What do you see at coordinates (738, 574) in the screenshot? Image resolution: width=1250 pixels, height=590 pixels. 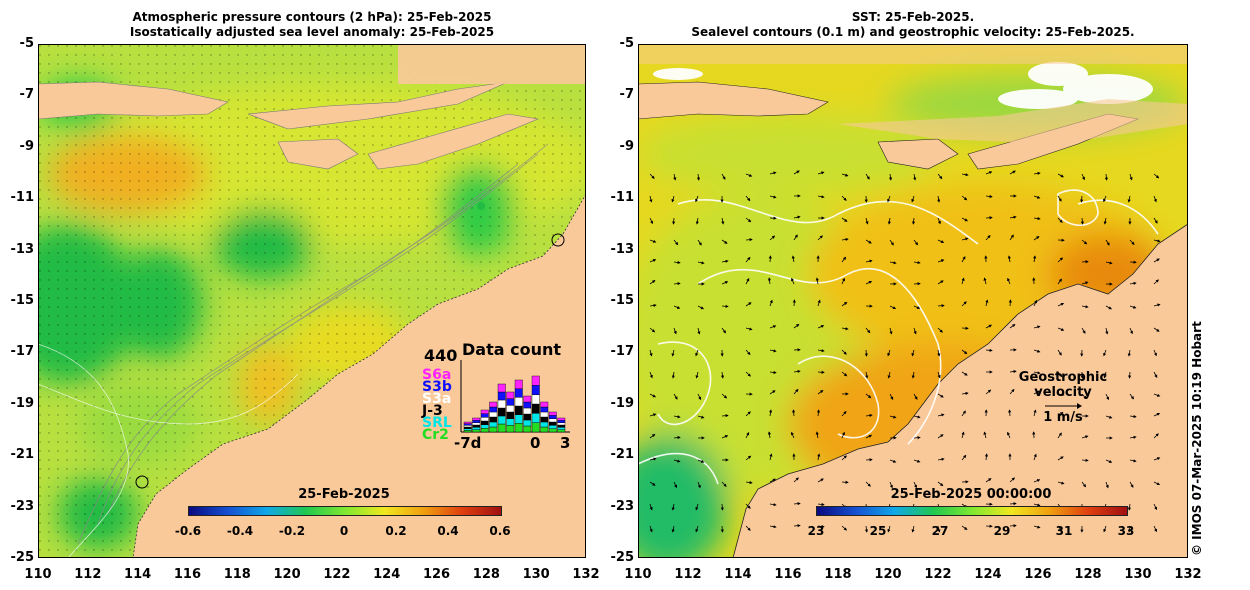 I see `x-tick-label-right: 114` at bounding box center [738, 574].